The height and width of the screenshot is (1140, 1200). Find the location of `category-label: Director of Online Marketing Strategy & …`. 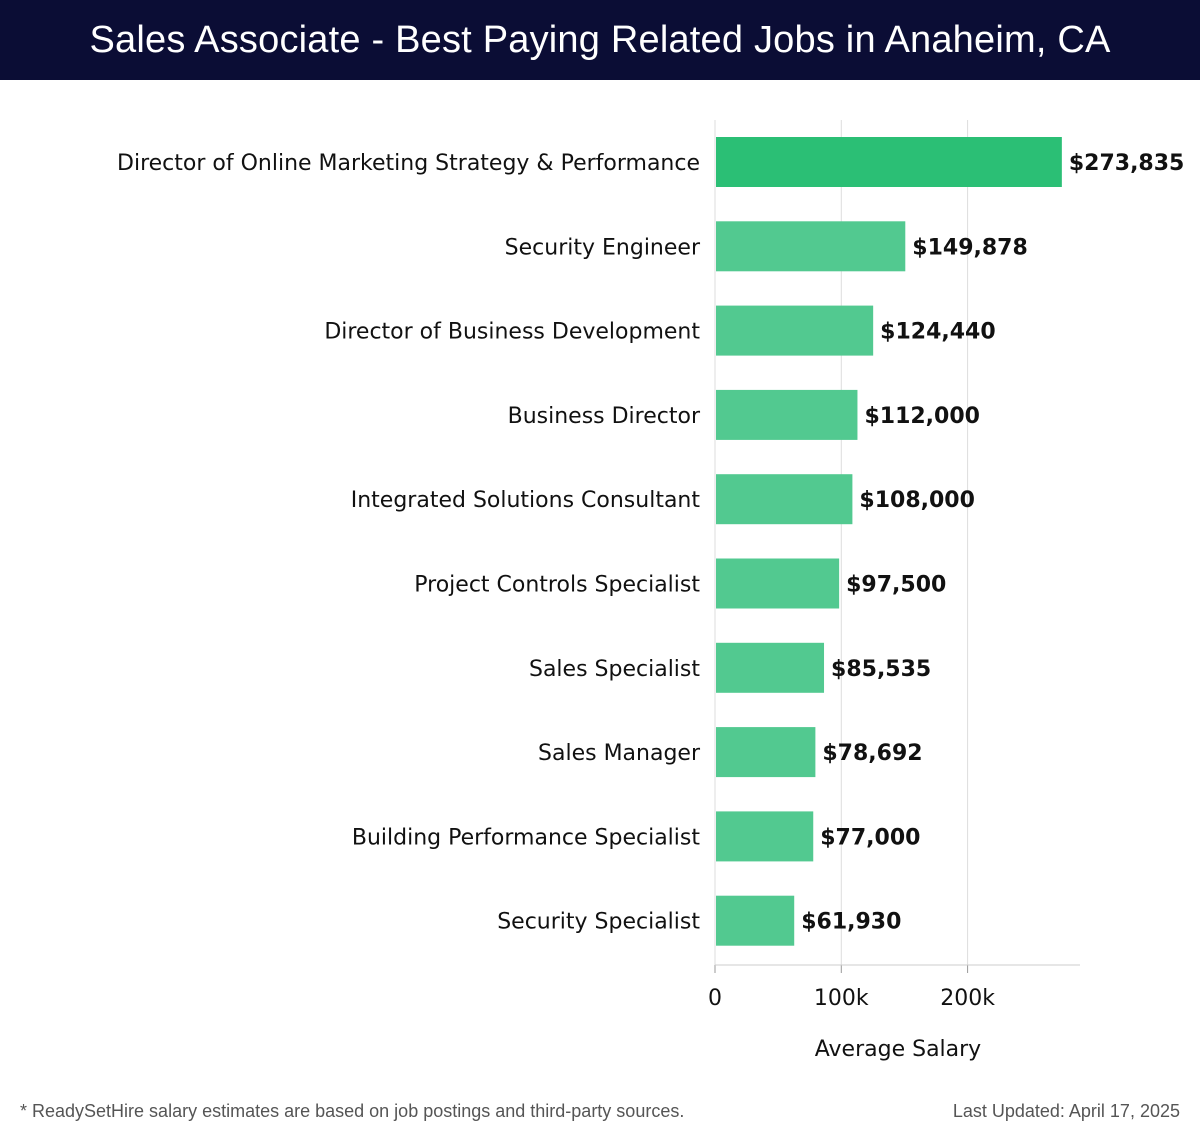

category-label: Director of Online Marketing Strategy & … is located at coordinates (408, 163).